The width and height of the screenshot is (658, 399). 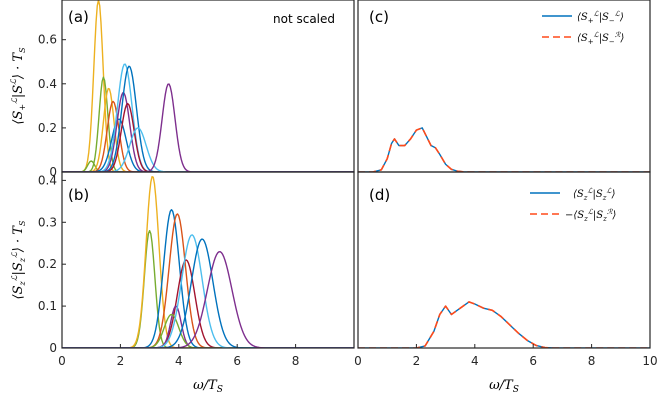 I want to click on ytick-label-a-1: 0.2, so click(x=47, y=128).